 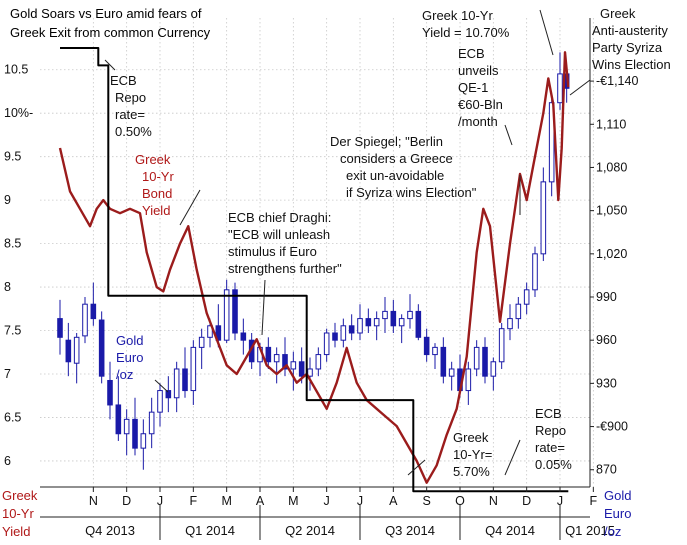 What do you see at coordinates (617, 513) in the screenshot?
I see `right-axis-label-line-2: Euro` at bounding box center [617, 513].